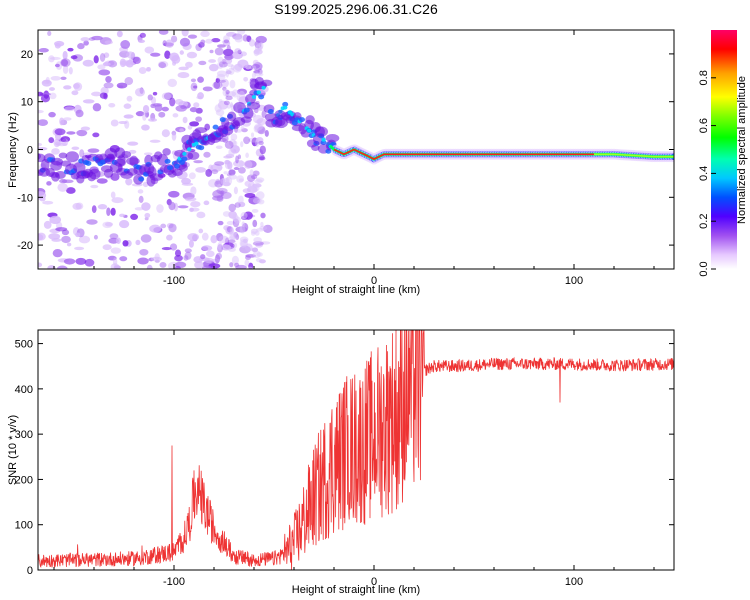  Describe the element at coordinates (30, 151) in the screenshot. I see `spectrogram-y-tick-label: 0` at that location.